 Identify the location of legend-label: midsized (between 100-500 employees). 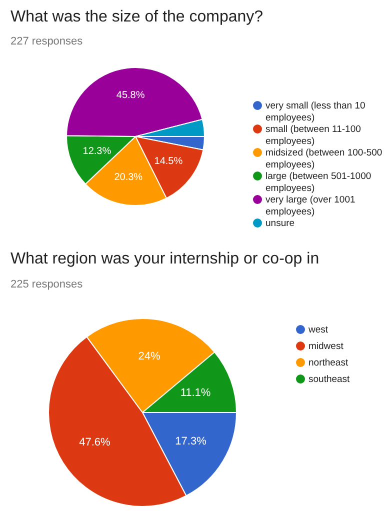
(324, 159).